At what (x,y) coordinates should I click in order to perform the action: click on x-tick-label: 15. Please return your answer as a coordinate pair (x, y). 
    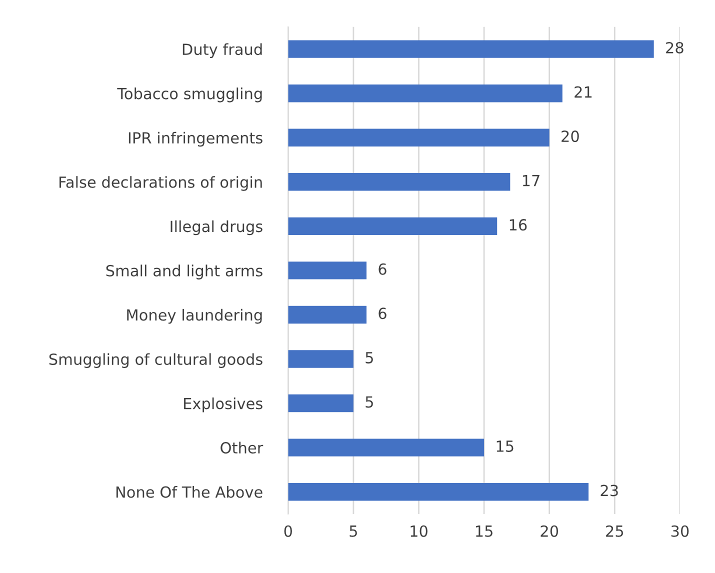
    Looking at the image, I should click on (484, 531).